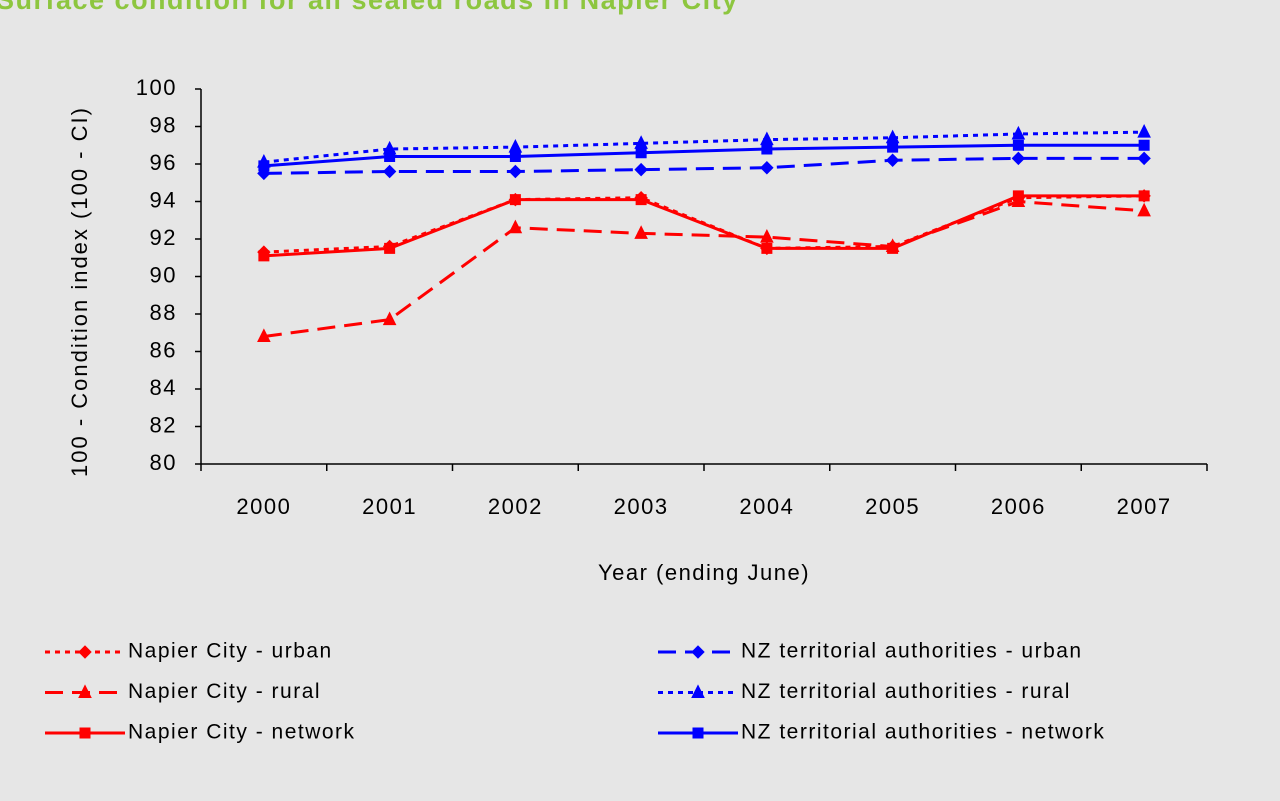 The image size is (1280, 801). Describe the element at coordinates (163, 162) in the screenshot. I see `y-tick-label: 96` at that location.